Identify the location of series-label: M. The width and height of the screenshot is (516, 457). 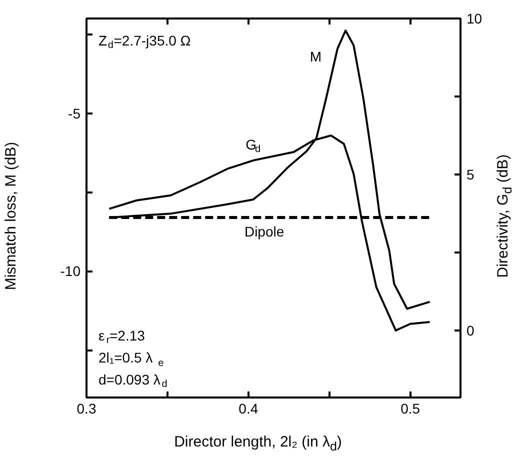
(316, 56).